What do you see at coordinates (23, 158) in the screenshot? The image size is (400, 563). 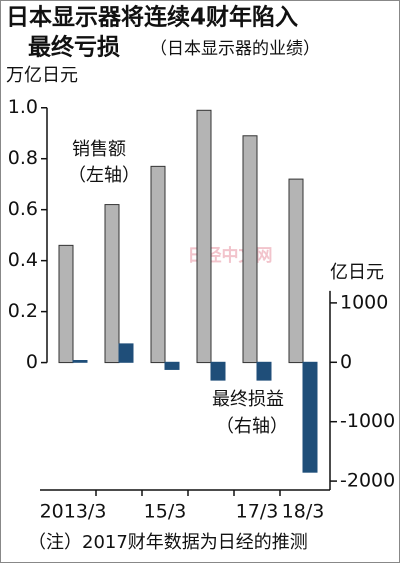 I see `y-tick-label: 0.8` at bounding box center [23, 158].